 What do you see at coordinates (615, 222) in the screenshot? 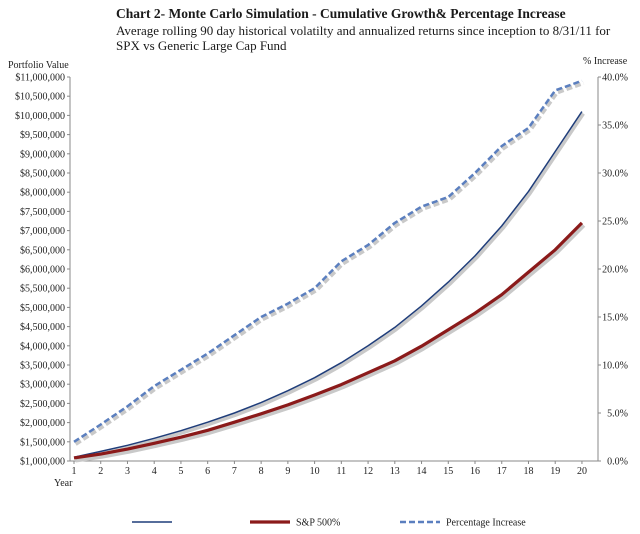
I see `y-right-tick-label: 25.0%` at bounding box center [615, 222].